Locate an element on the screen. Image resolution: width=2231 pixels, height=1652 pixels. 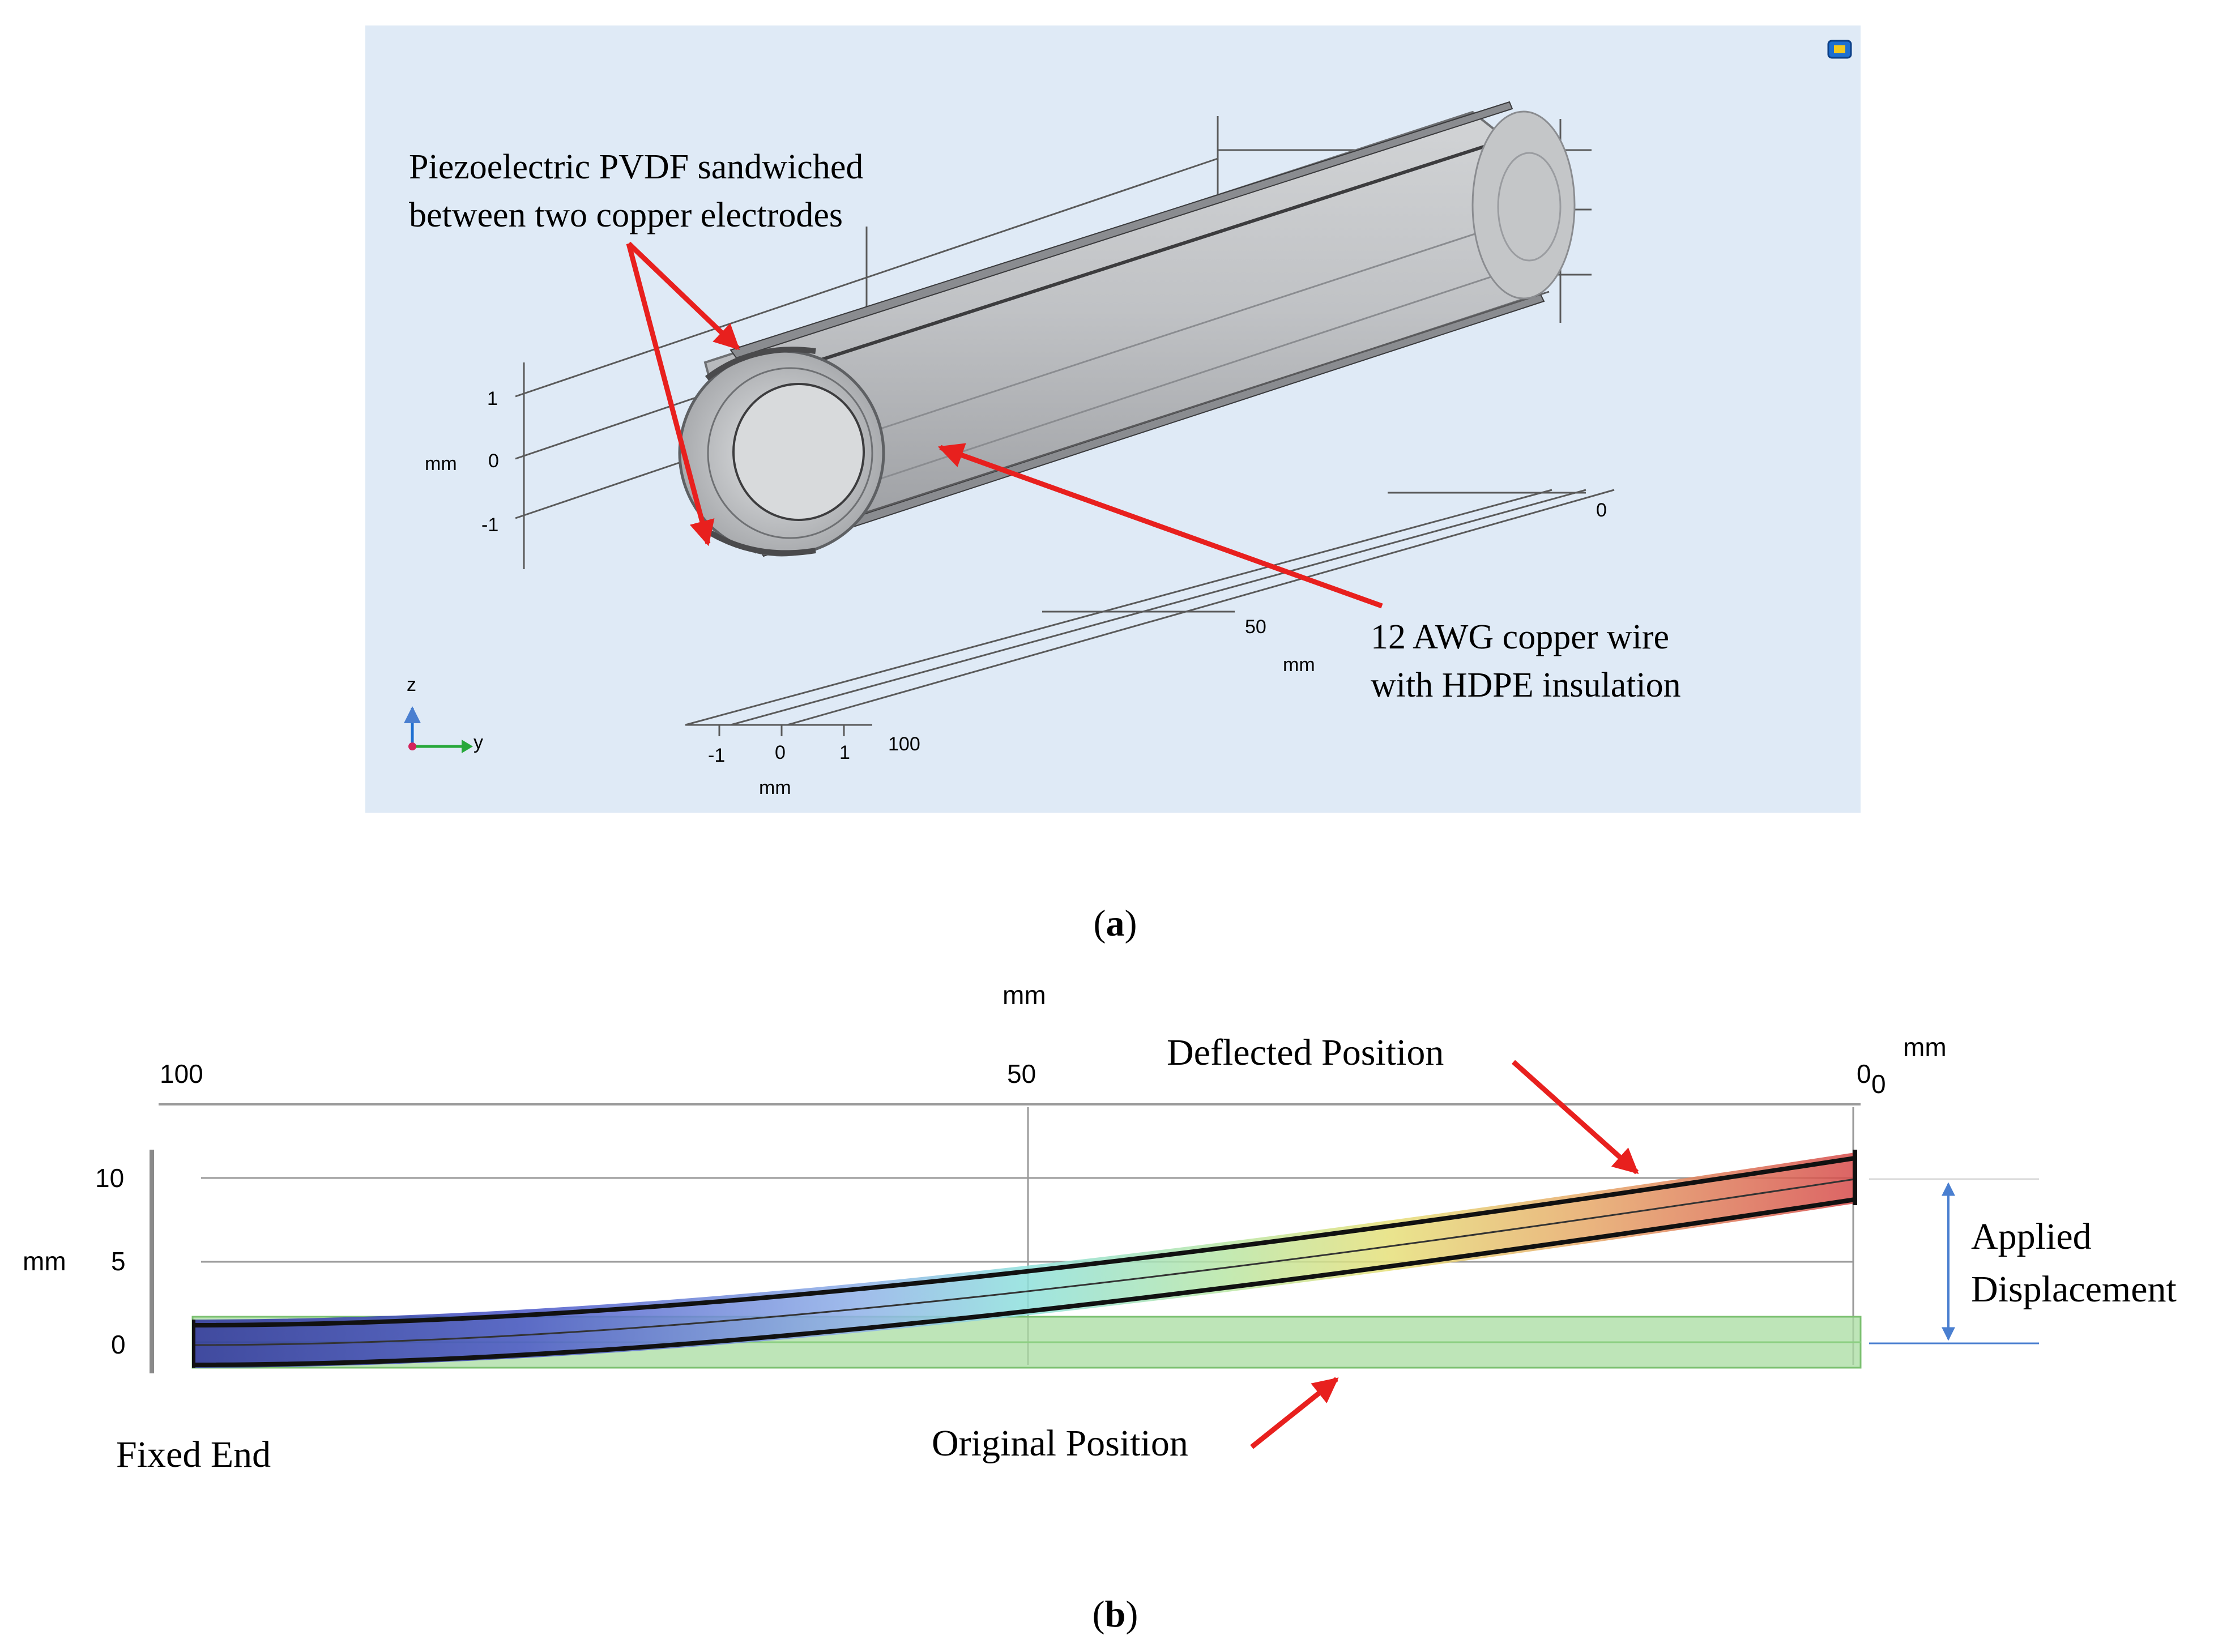
triad-y-head is located at coordinates (467, 747).